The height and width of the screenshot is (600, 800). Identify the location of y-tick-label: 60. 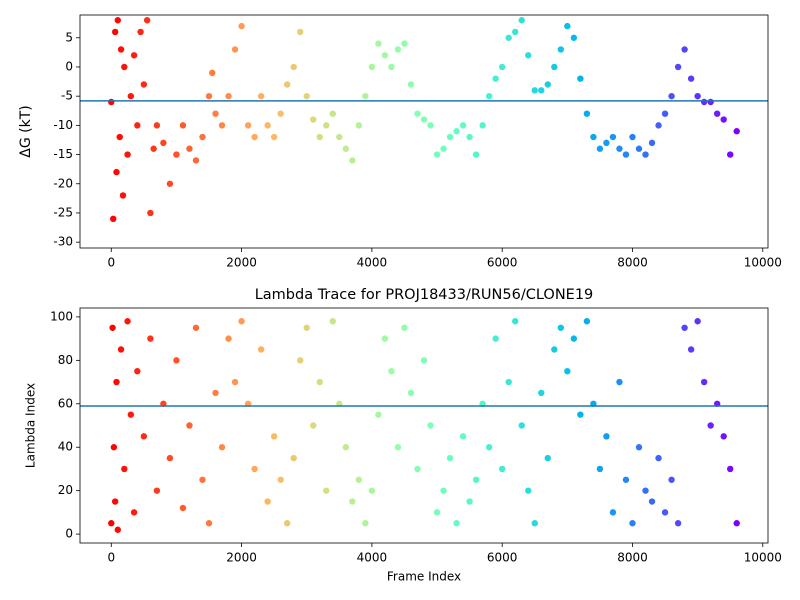
(65, 403).